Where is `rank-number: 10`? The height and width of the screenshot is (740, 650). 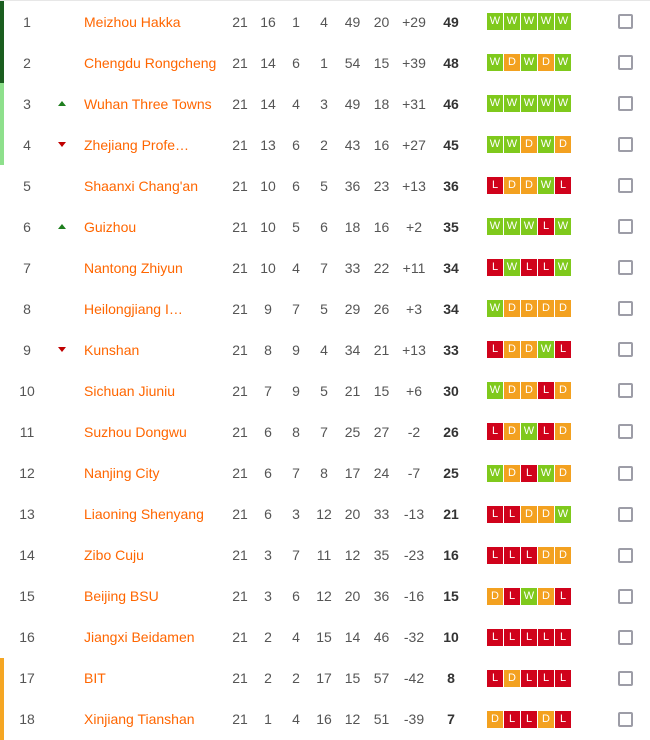
rank-number: 10 is located at coordinates (27, 390).